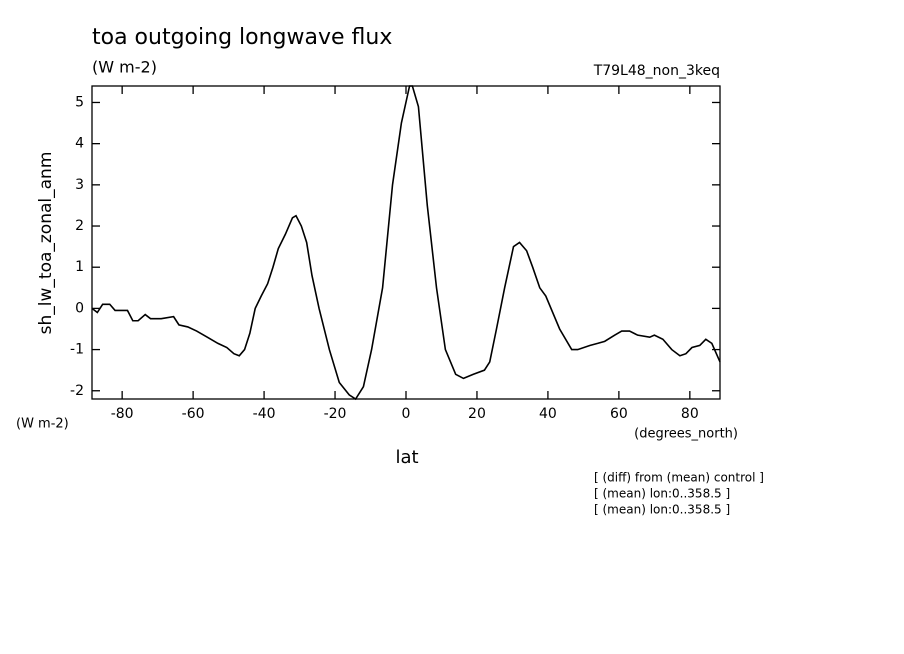 This screenshot has height=654, width=904. I want to click on subtitle: (W m-2), so click(124, 67).